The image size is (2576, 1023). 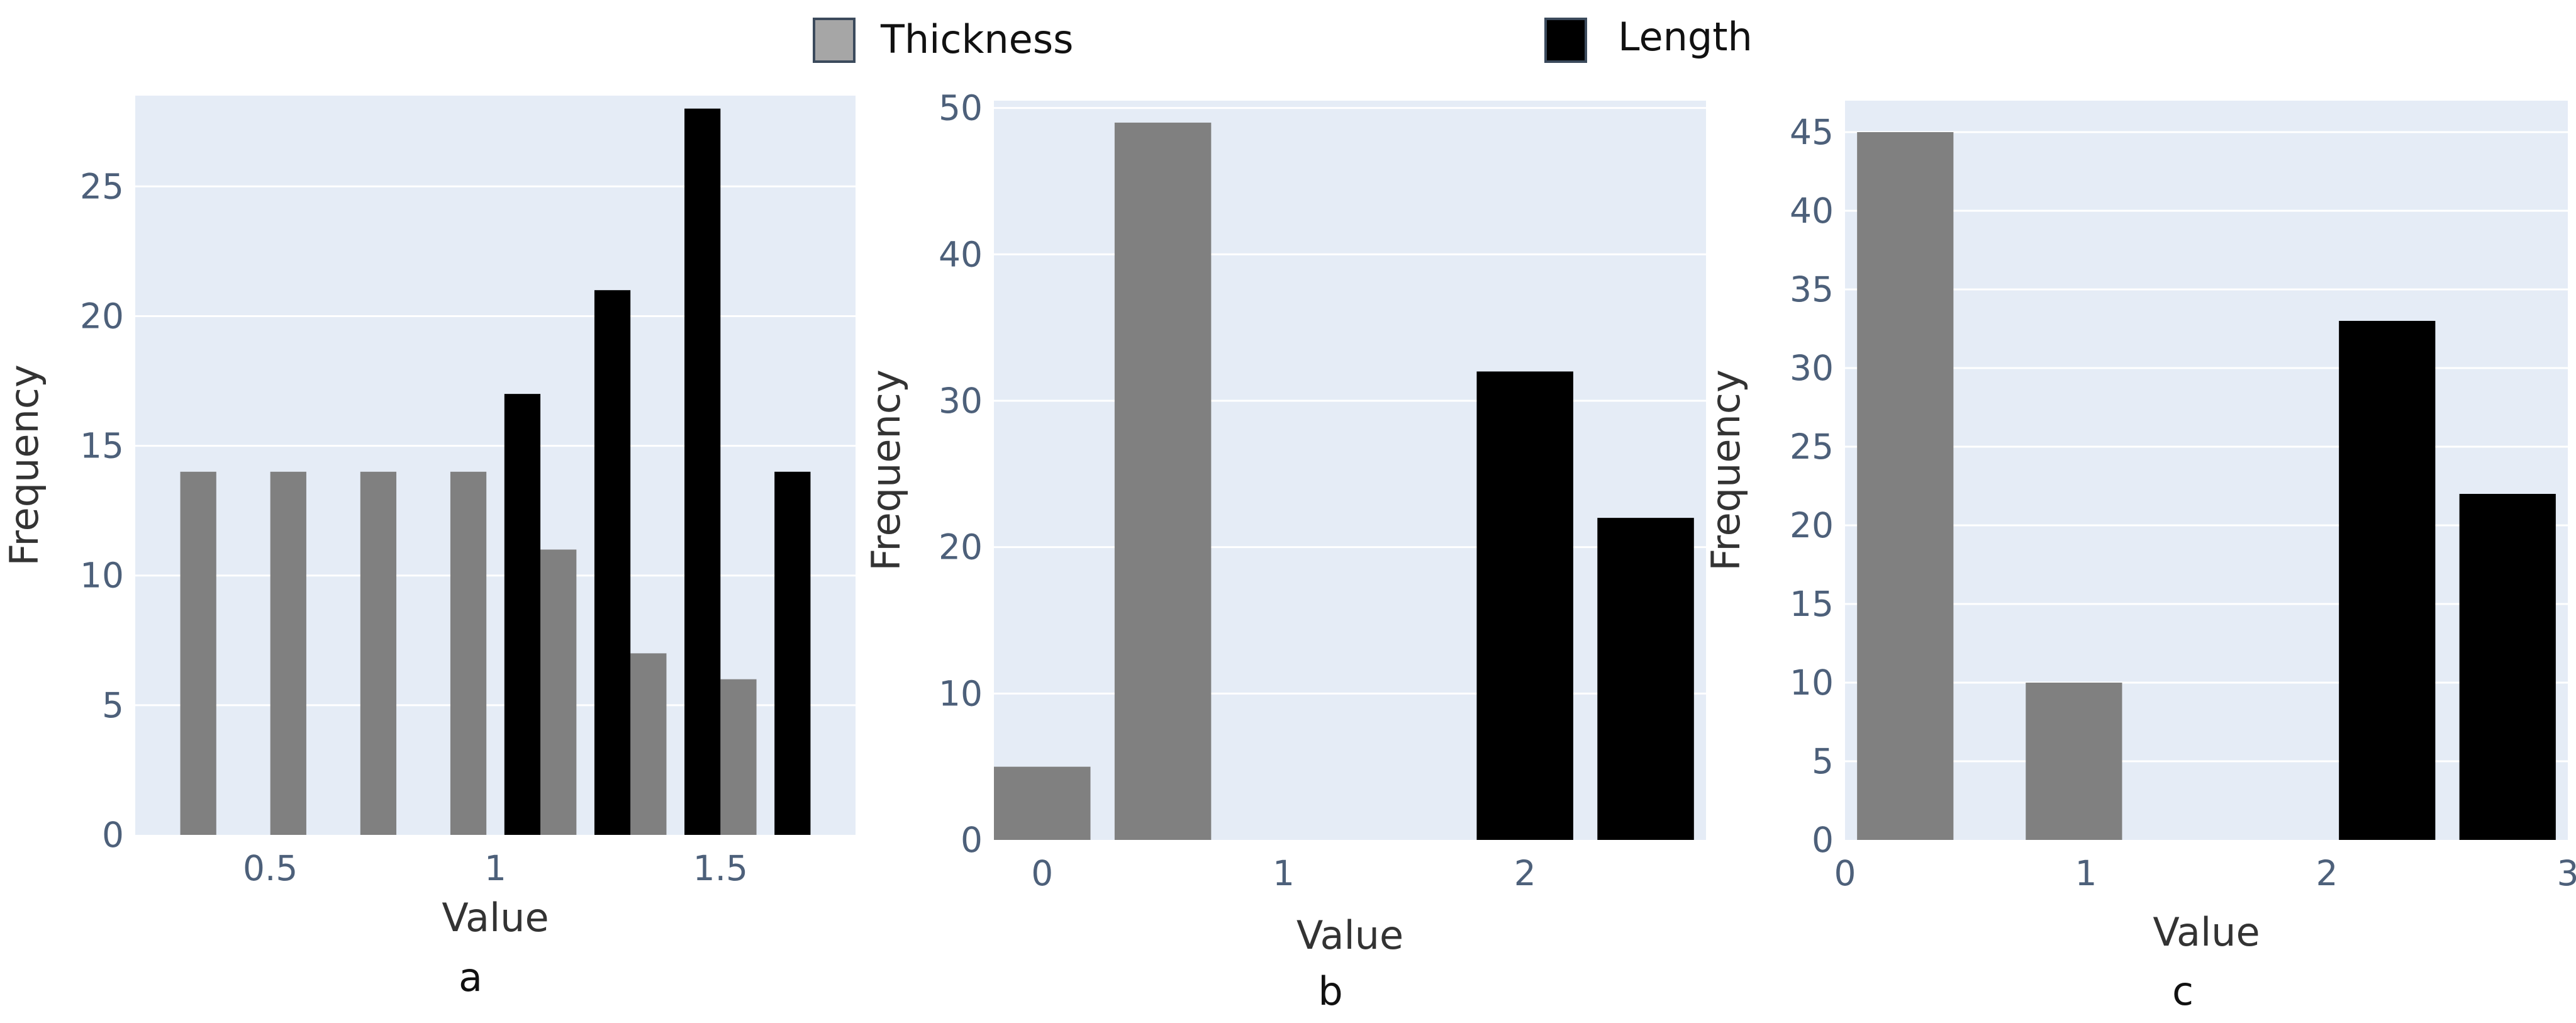 What do you see at coordinates (2183, 991) in the screenshot?
I see `panel-label: c` at bounding box center [2183, 991].